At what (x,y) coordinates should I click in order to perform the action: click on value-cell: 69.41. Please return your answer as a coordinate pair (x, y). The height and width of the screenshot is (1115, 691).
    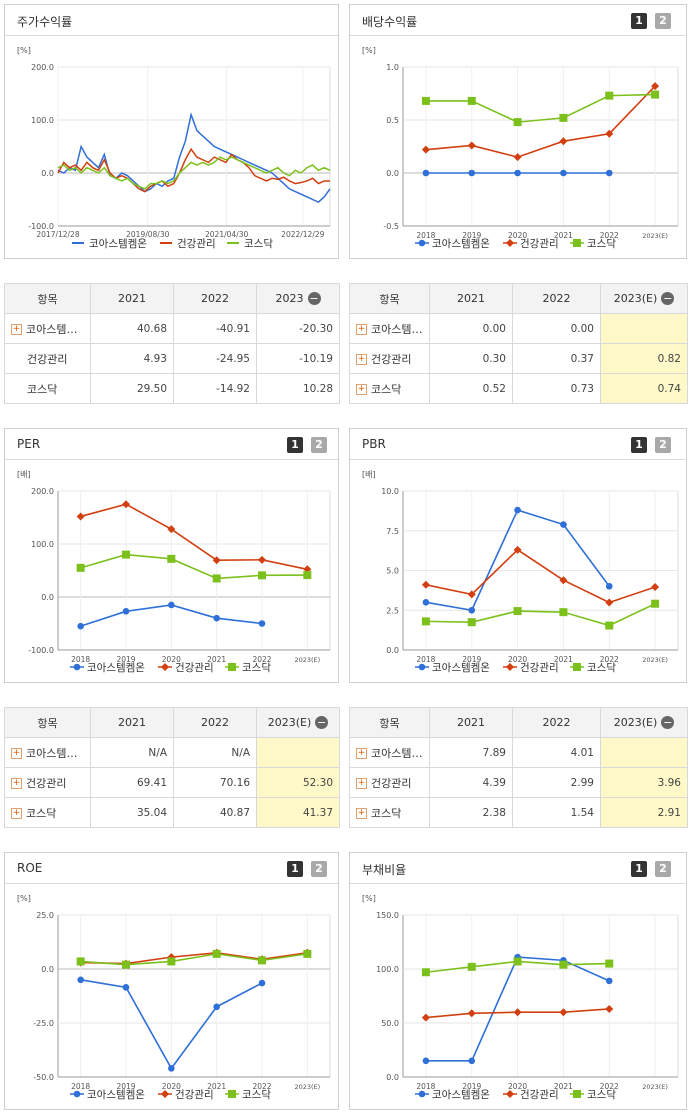
    Looking at the image, I should click on (132, 782).